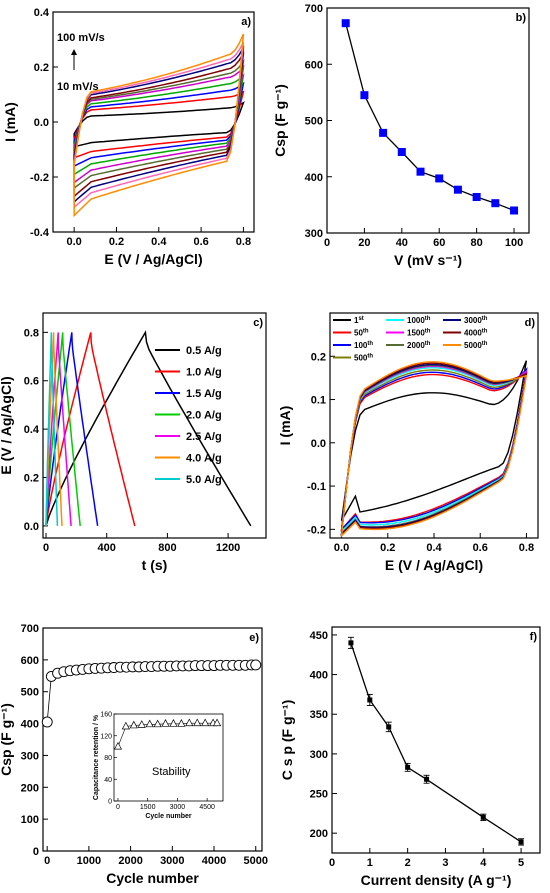  I want to click on x-axis-label: t (s), so click(155, 565).